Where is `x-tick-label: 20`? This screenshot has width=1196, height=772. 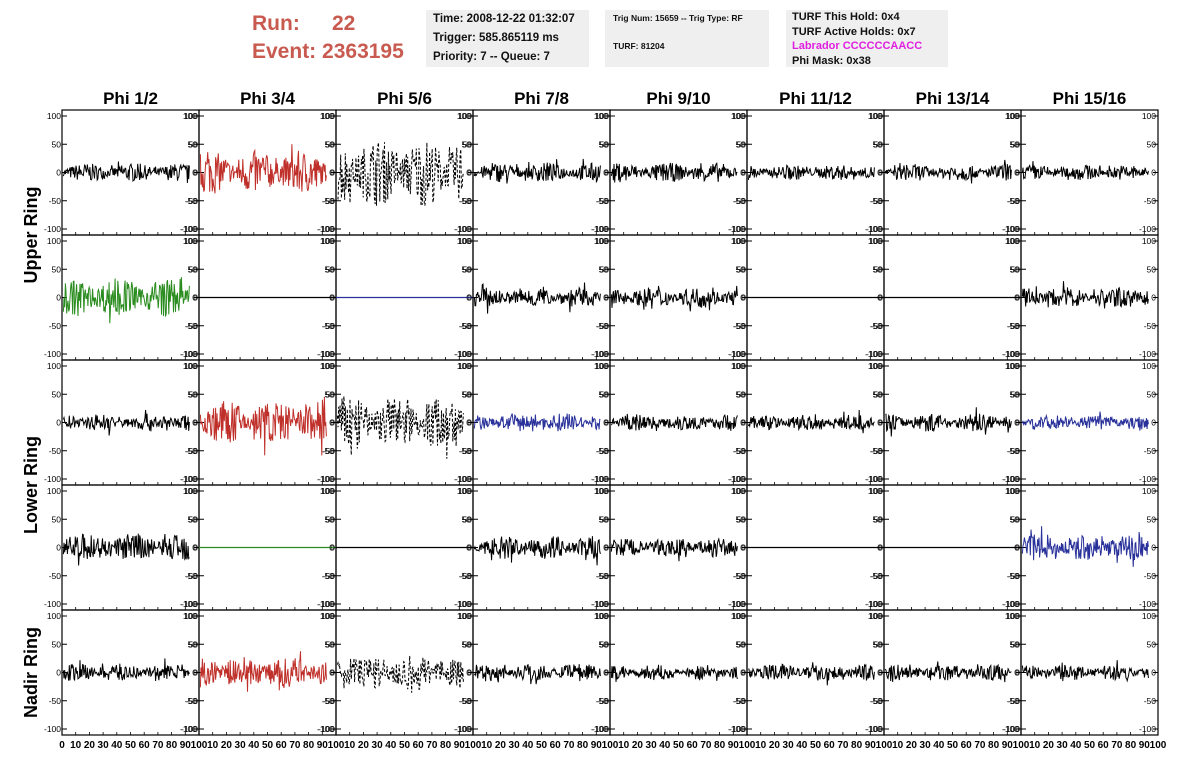
x-tick-label: 20 is located at coordinates (638, 745).